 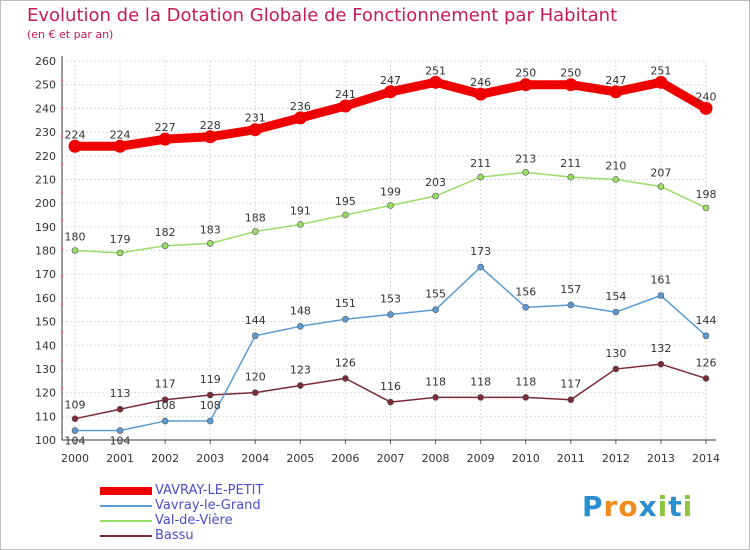 What do you see at coordinates (255, 458) in the screenshot?
I see `x-tick-label: 2004` at bounding box center [255, 458].